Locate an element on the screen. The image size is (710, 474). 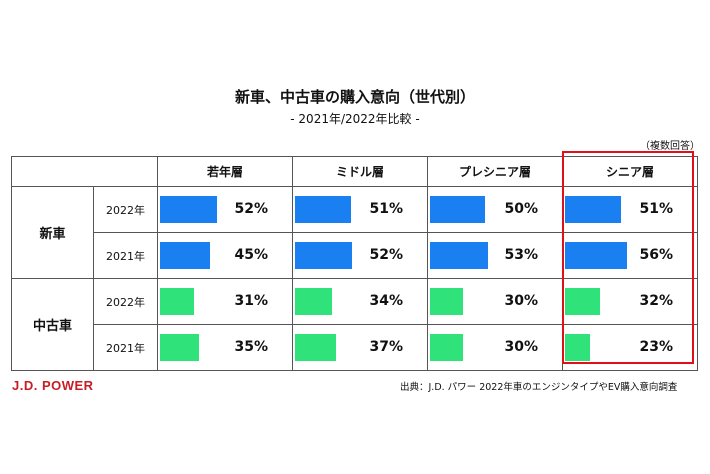
value-label: 50% is located at coordinates (521, 209).